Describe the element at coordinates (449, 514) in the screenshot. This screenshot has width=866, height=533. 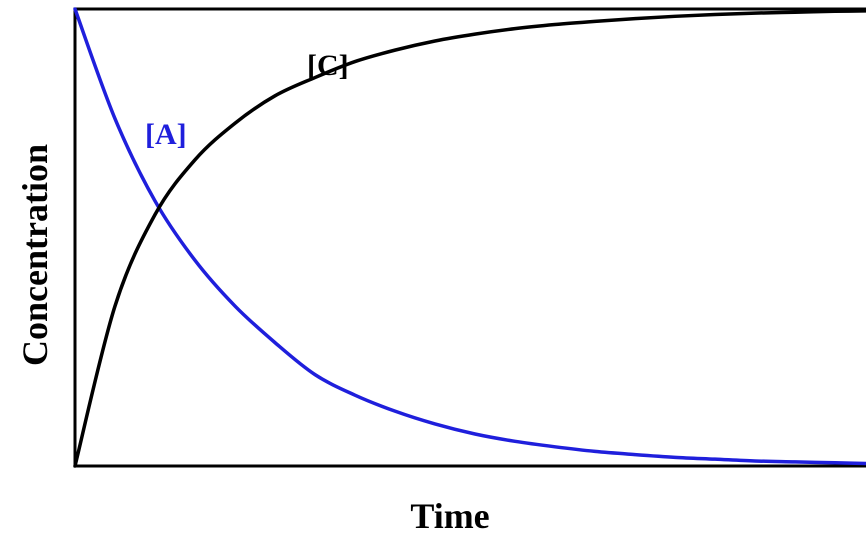
I see `x-axis-title: Time` at that location.